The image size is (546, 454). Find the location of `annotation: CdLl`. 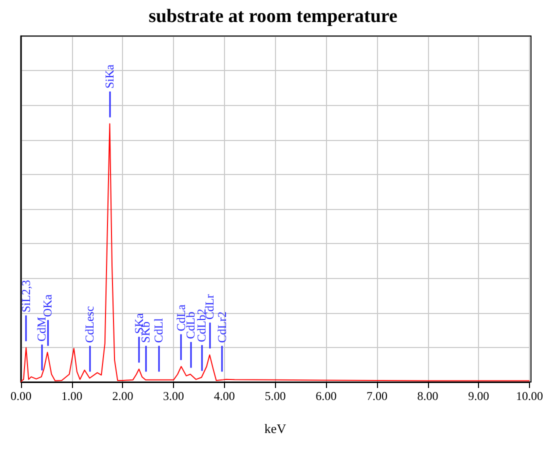

annotation: CdLl is located at coordinates (158, 330).